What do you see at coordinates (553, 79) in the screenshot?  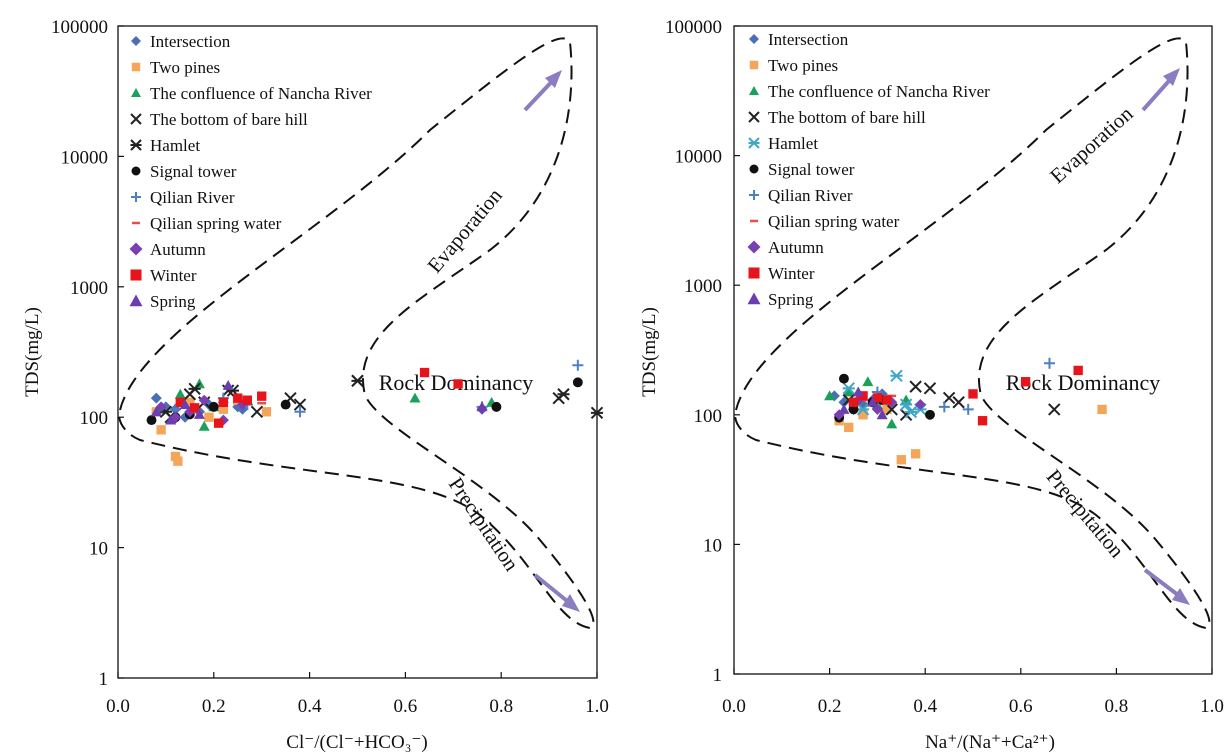 I see `evaporation-arrowhead-left` at bounding box center [553, 79].